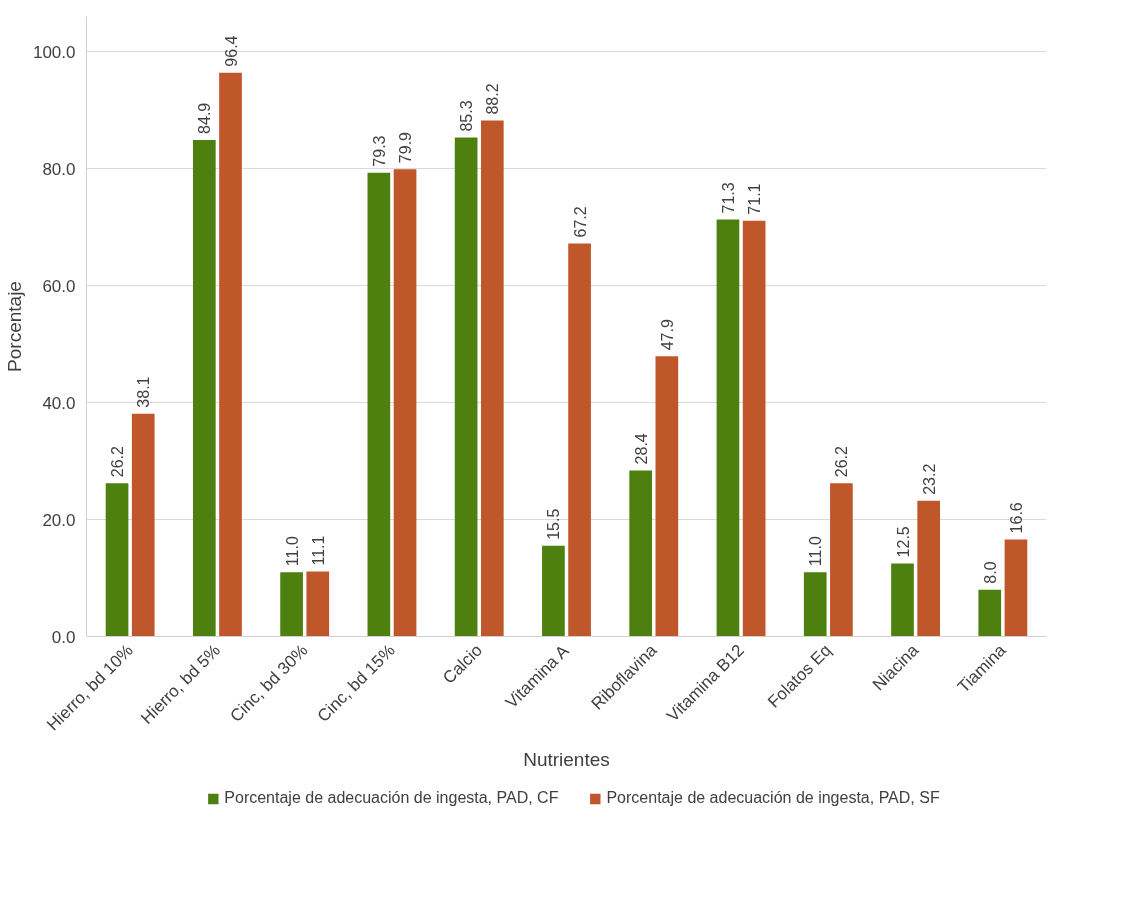 Image resolution: width=1123 pixels, height=901 pixels. Describe the element at coordinates (667, 335) in the screenshot. I see `data-label: 47.9` at that location.